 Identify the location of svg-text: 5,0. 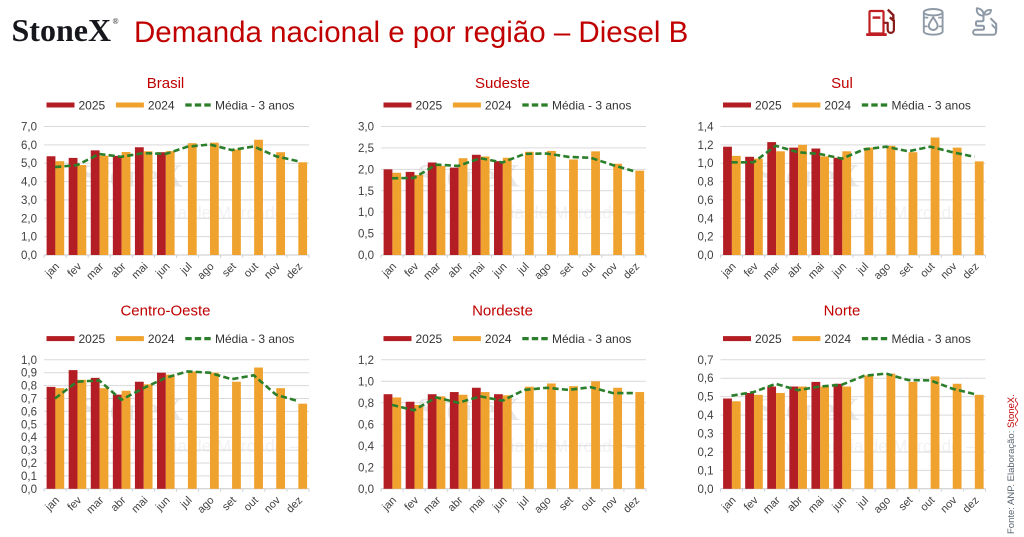
(29, 164).